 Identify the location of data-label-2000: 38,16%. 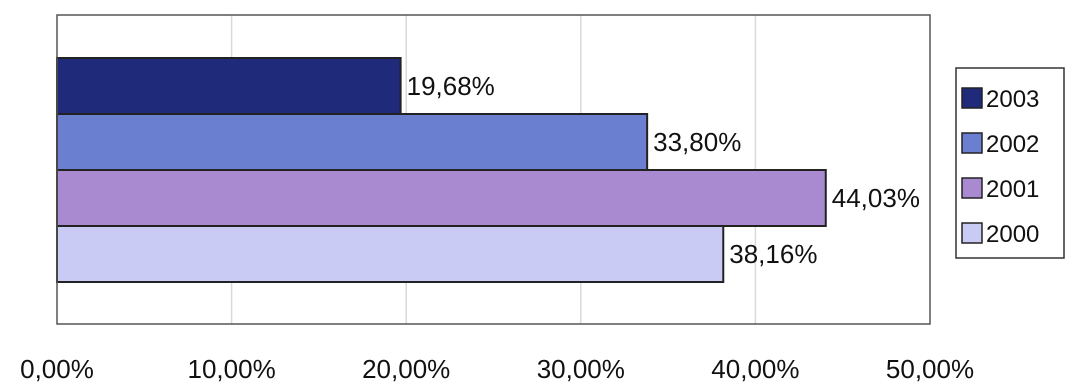
(773, 254).